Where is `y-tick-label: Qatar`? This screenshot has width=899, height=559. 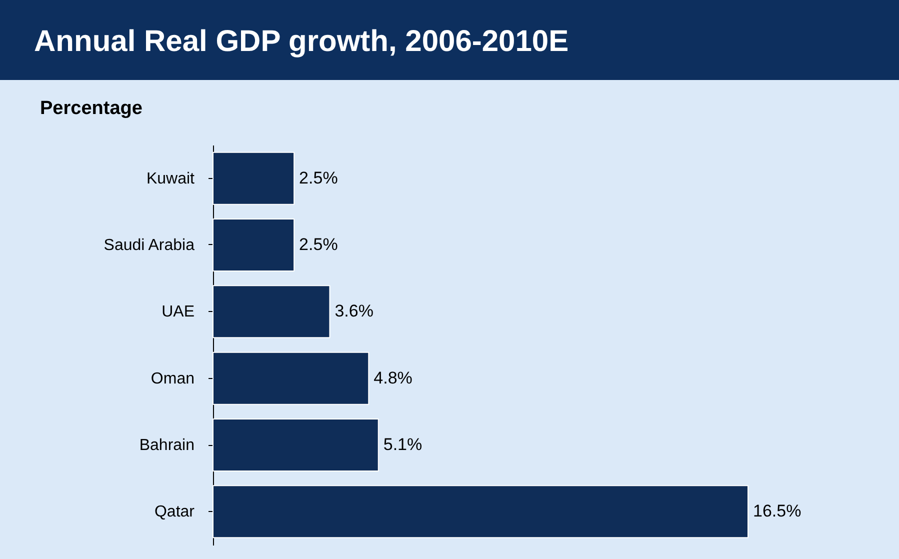 y-tick-label: Qatar is located at coordinates (175, 512).